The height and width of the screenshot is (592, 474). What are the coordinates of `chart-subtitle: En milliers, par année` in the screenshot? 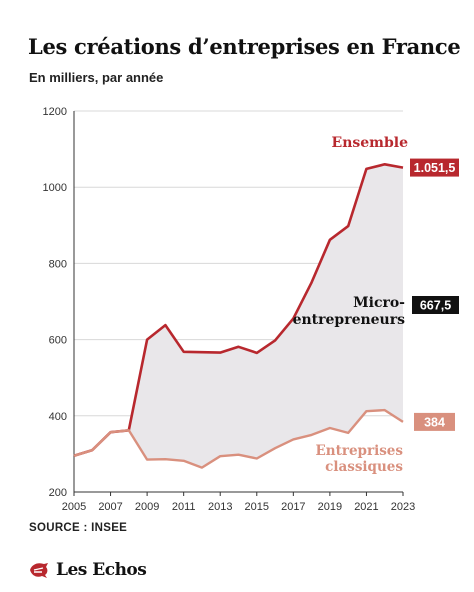 It's located at (96, 77).